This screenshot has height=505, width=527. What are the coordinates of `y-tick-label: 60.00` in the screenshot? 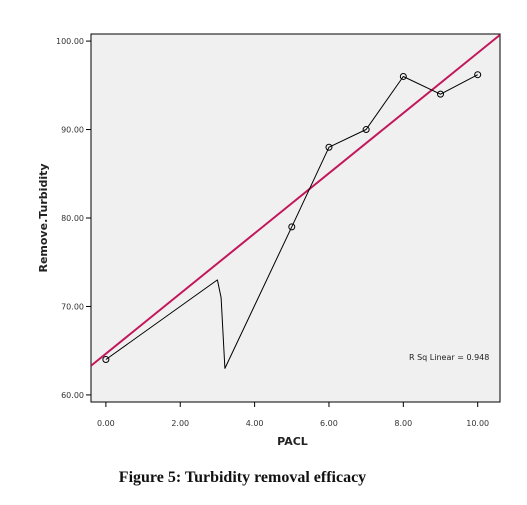 It's located at (72, 395).